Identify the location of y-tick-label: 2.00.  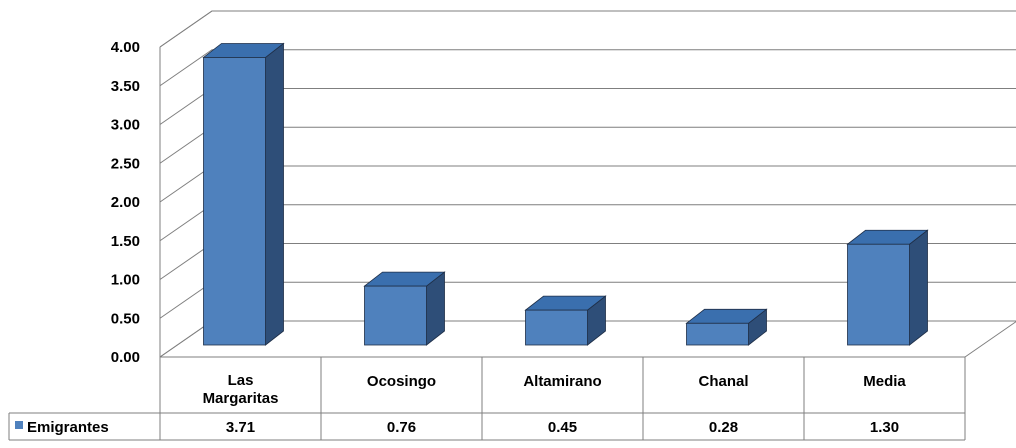
(125, 202).